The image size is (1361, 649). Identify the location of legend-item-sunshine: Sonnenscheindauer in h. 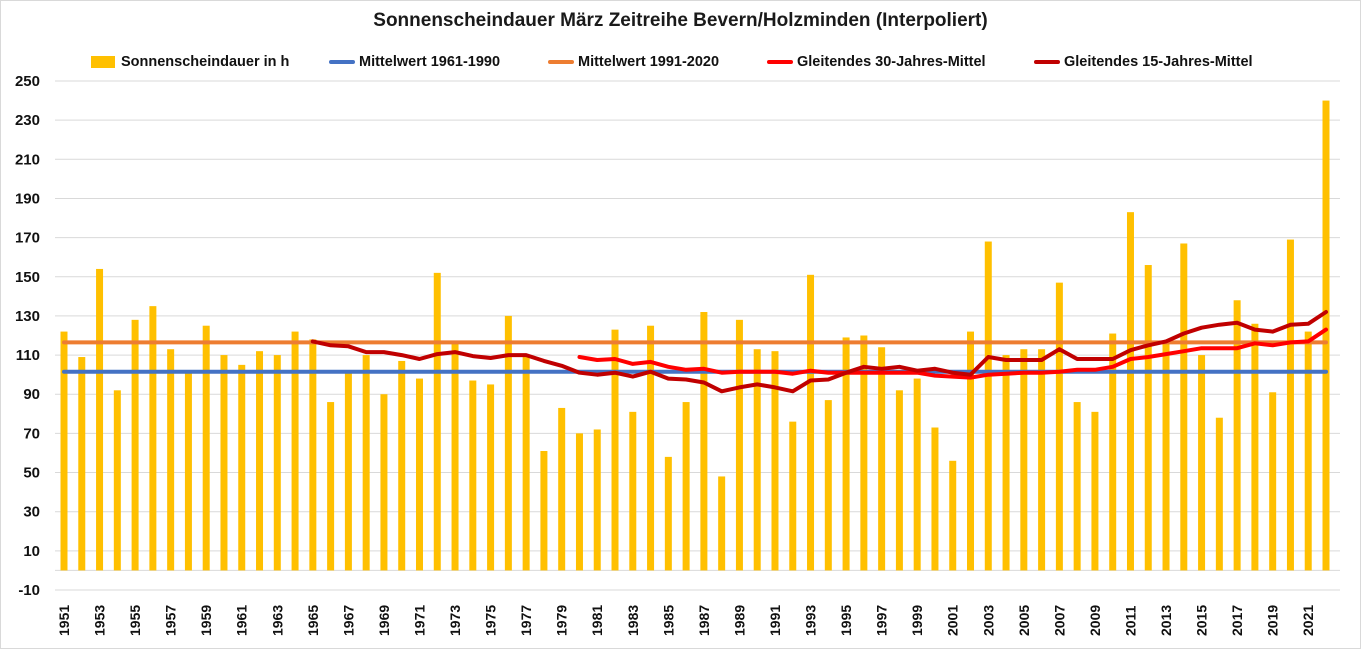
(190, 62).